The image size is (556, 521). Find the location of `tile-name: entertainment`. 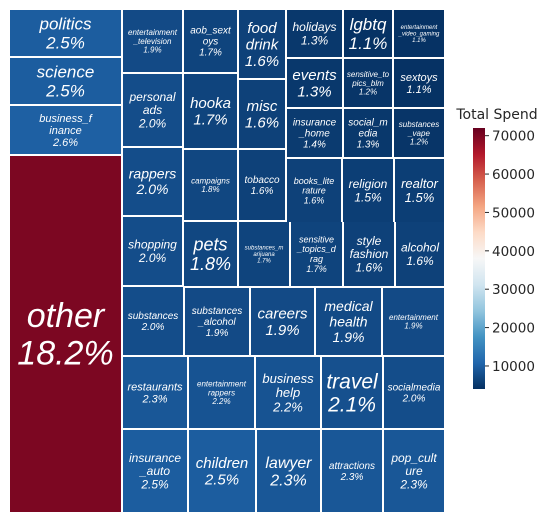

tile-name: entertainment is located at coordinates (153, 32).